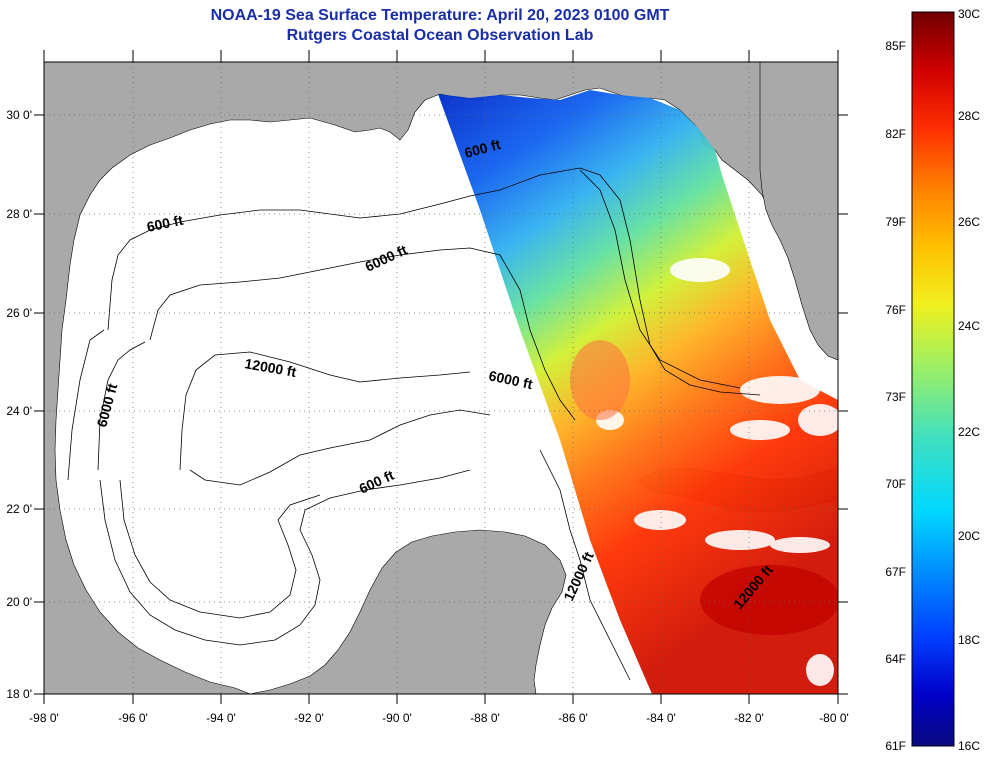 This screenshot has height=761, width=992. What do you see at coordinates (769, 600) in the screenshot?
I see `warm-core` at bounding box center [769, 600].